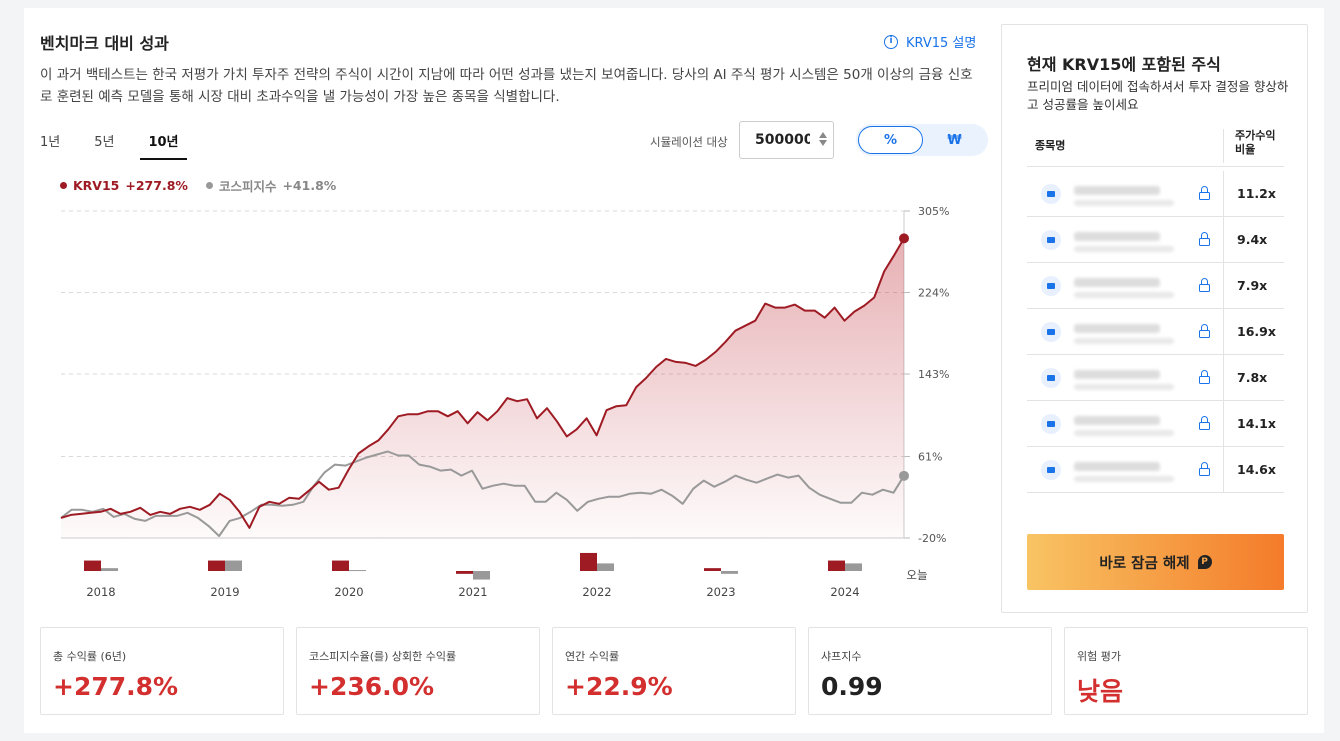 The width and height of the screenshot is (1340, 741). Describe the element at coordinates (116, 686) in the screenshot. I see `stat-value: +277.8%` at that location.